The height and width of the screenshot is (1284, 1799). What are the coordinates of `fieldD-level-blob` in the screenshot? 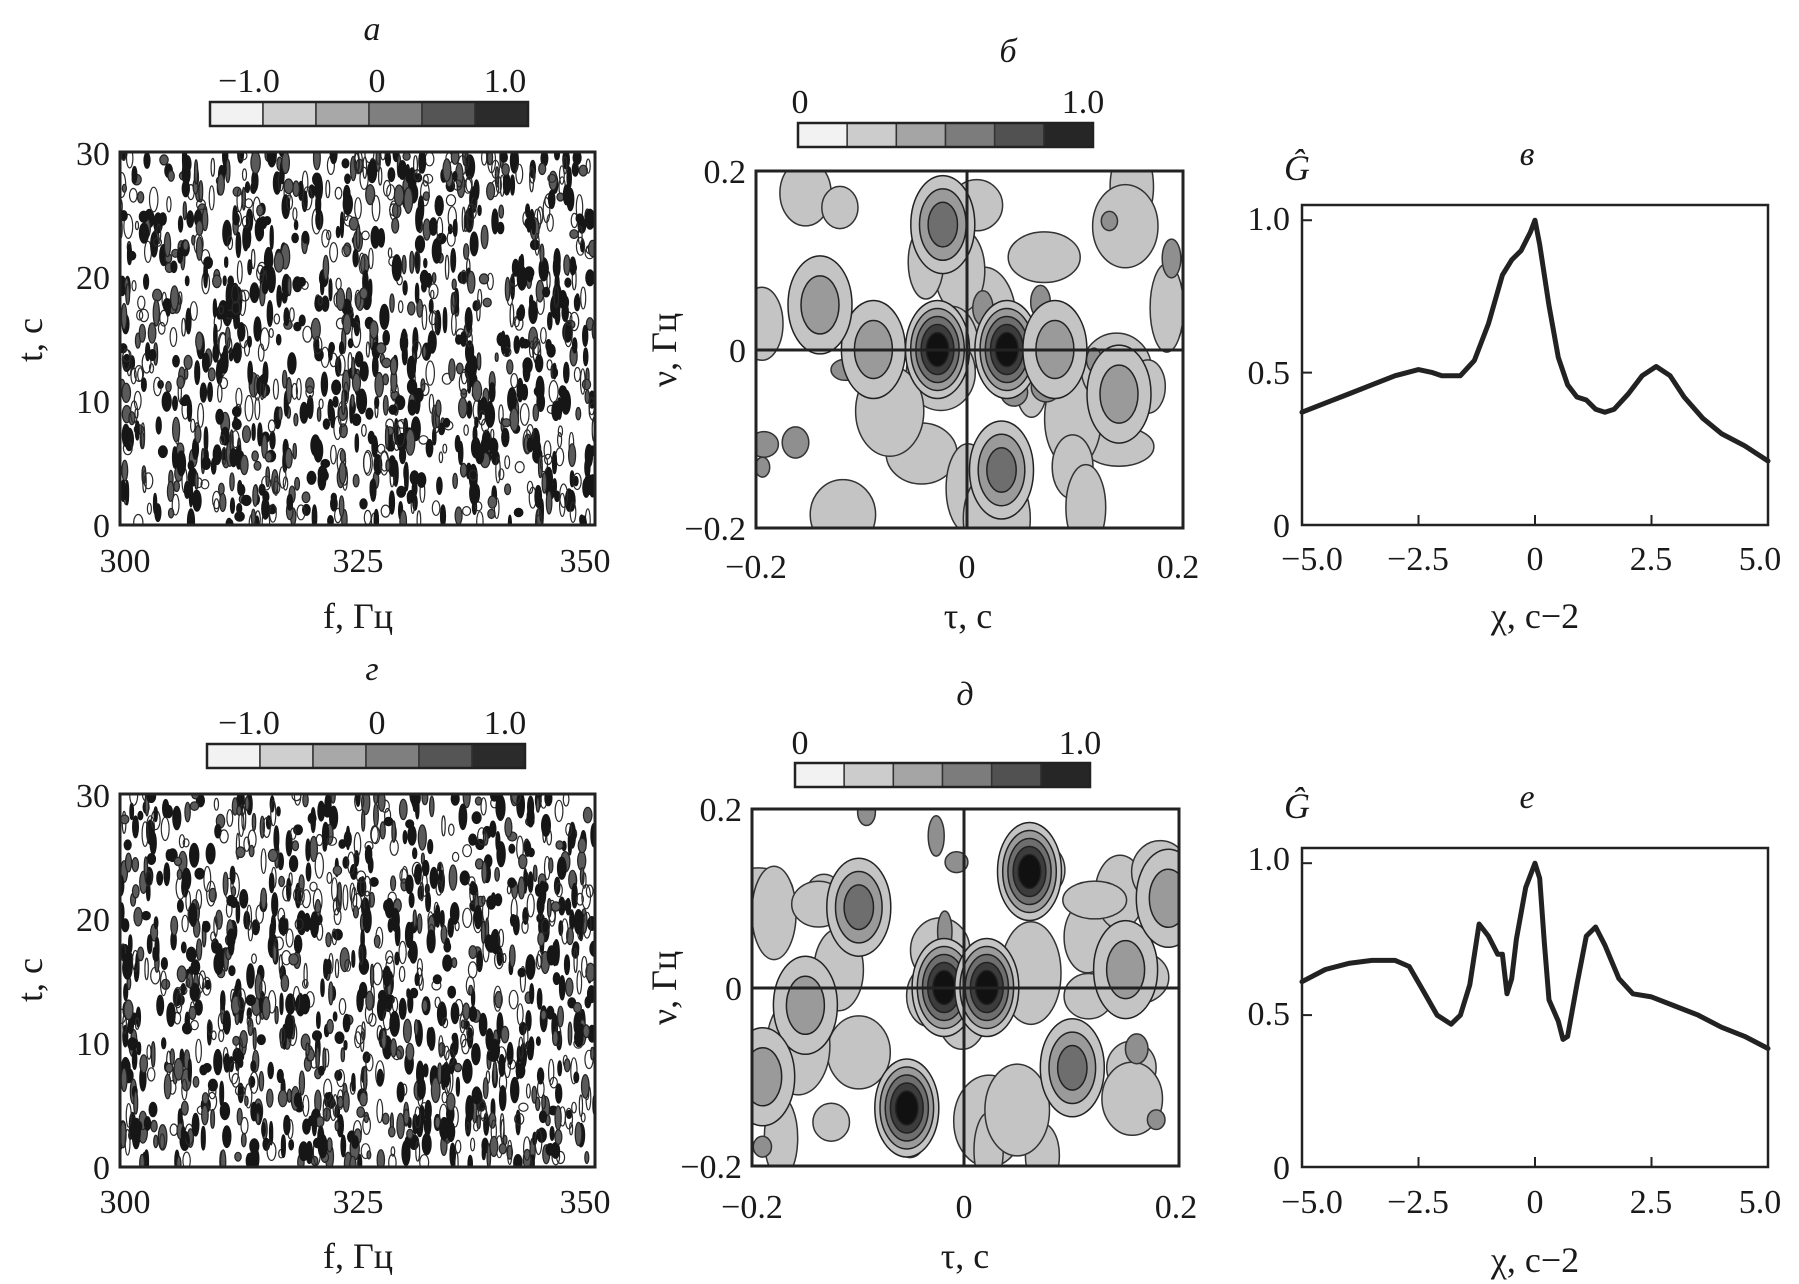 It's located at (1095, 900).